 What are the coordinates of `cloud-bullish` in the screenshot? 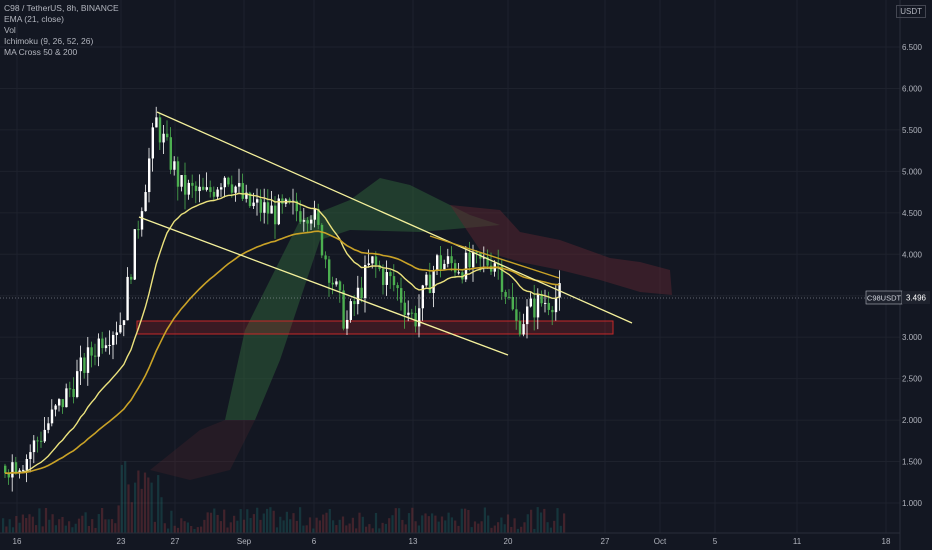 It's located at (362, 299).